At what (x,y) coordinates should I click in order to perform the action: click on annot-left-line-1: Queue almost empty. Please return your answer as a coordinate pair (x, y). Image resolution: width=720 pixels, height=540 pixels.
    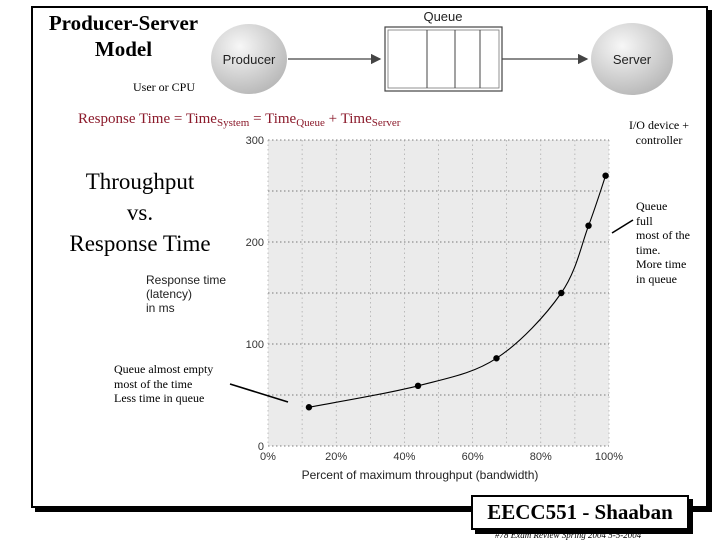
    Looking at the image, I should click on (164, 369).